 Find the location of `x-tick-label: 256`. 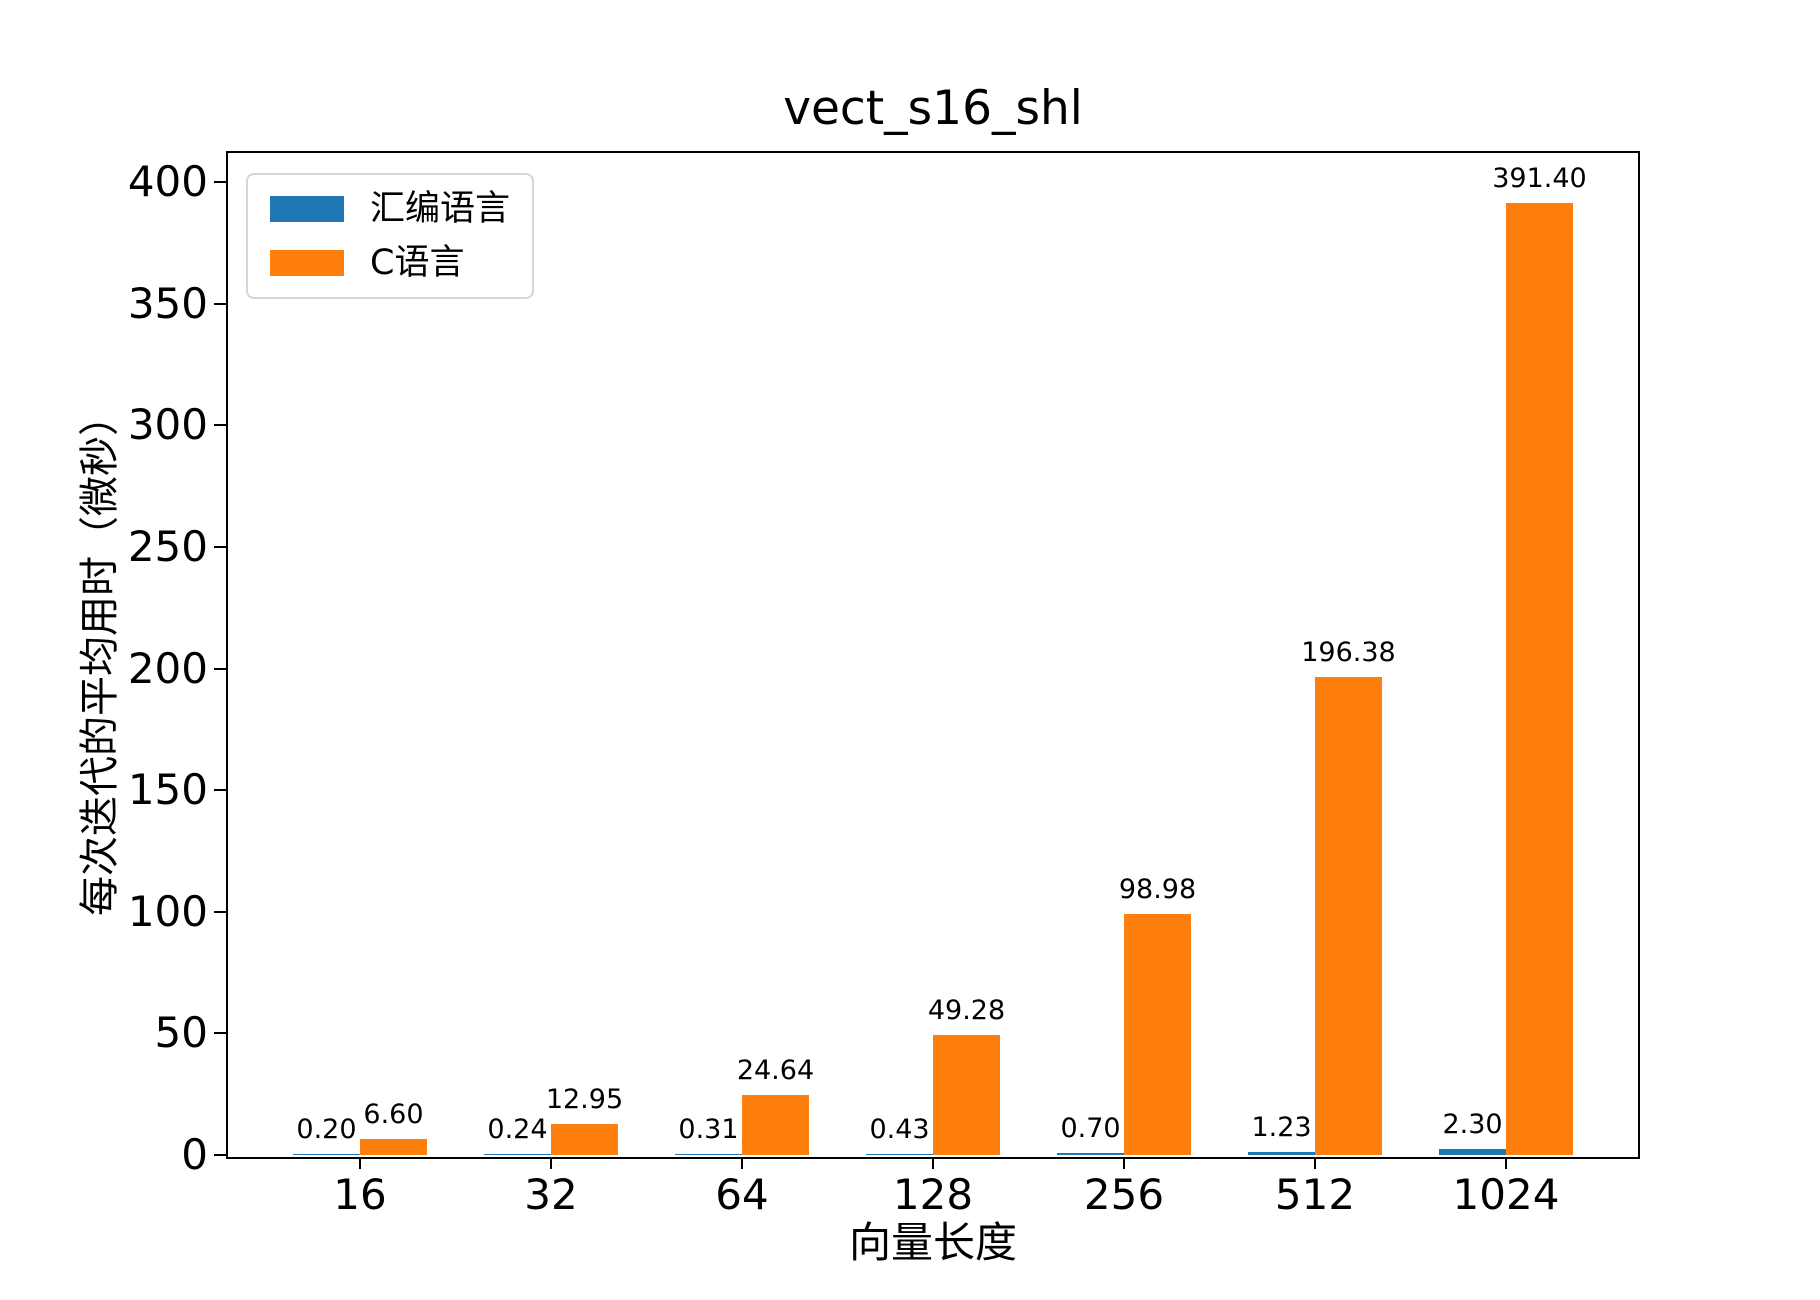

x-tick-label: 256 is located at coordinates (1124, 1194).